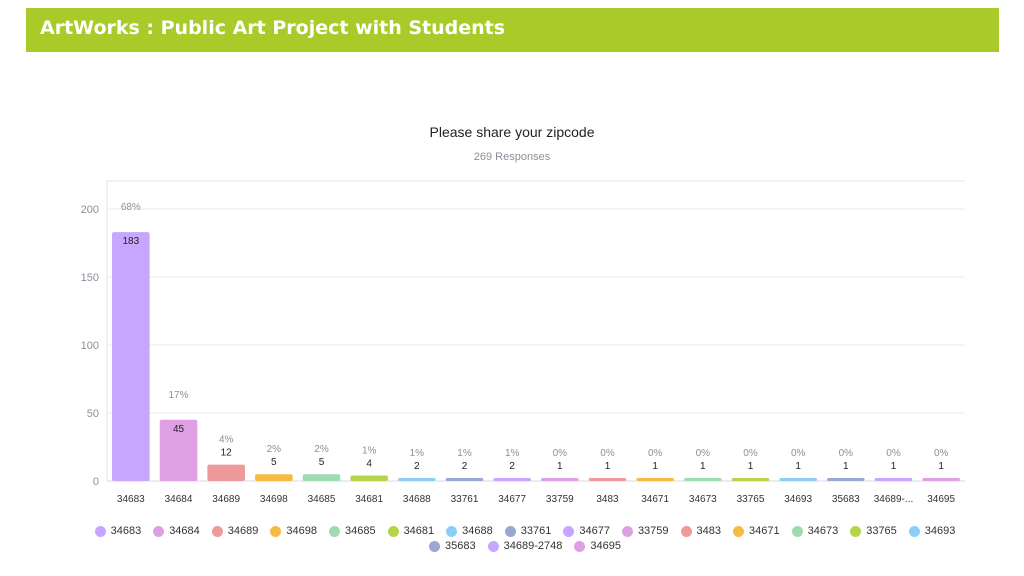 This screenshot has height=576, width=1024. Describe the element at coordinates (179, 429) in the screenshot. I see `bar-value-label: 45` at that location.